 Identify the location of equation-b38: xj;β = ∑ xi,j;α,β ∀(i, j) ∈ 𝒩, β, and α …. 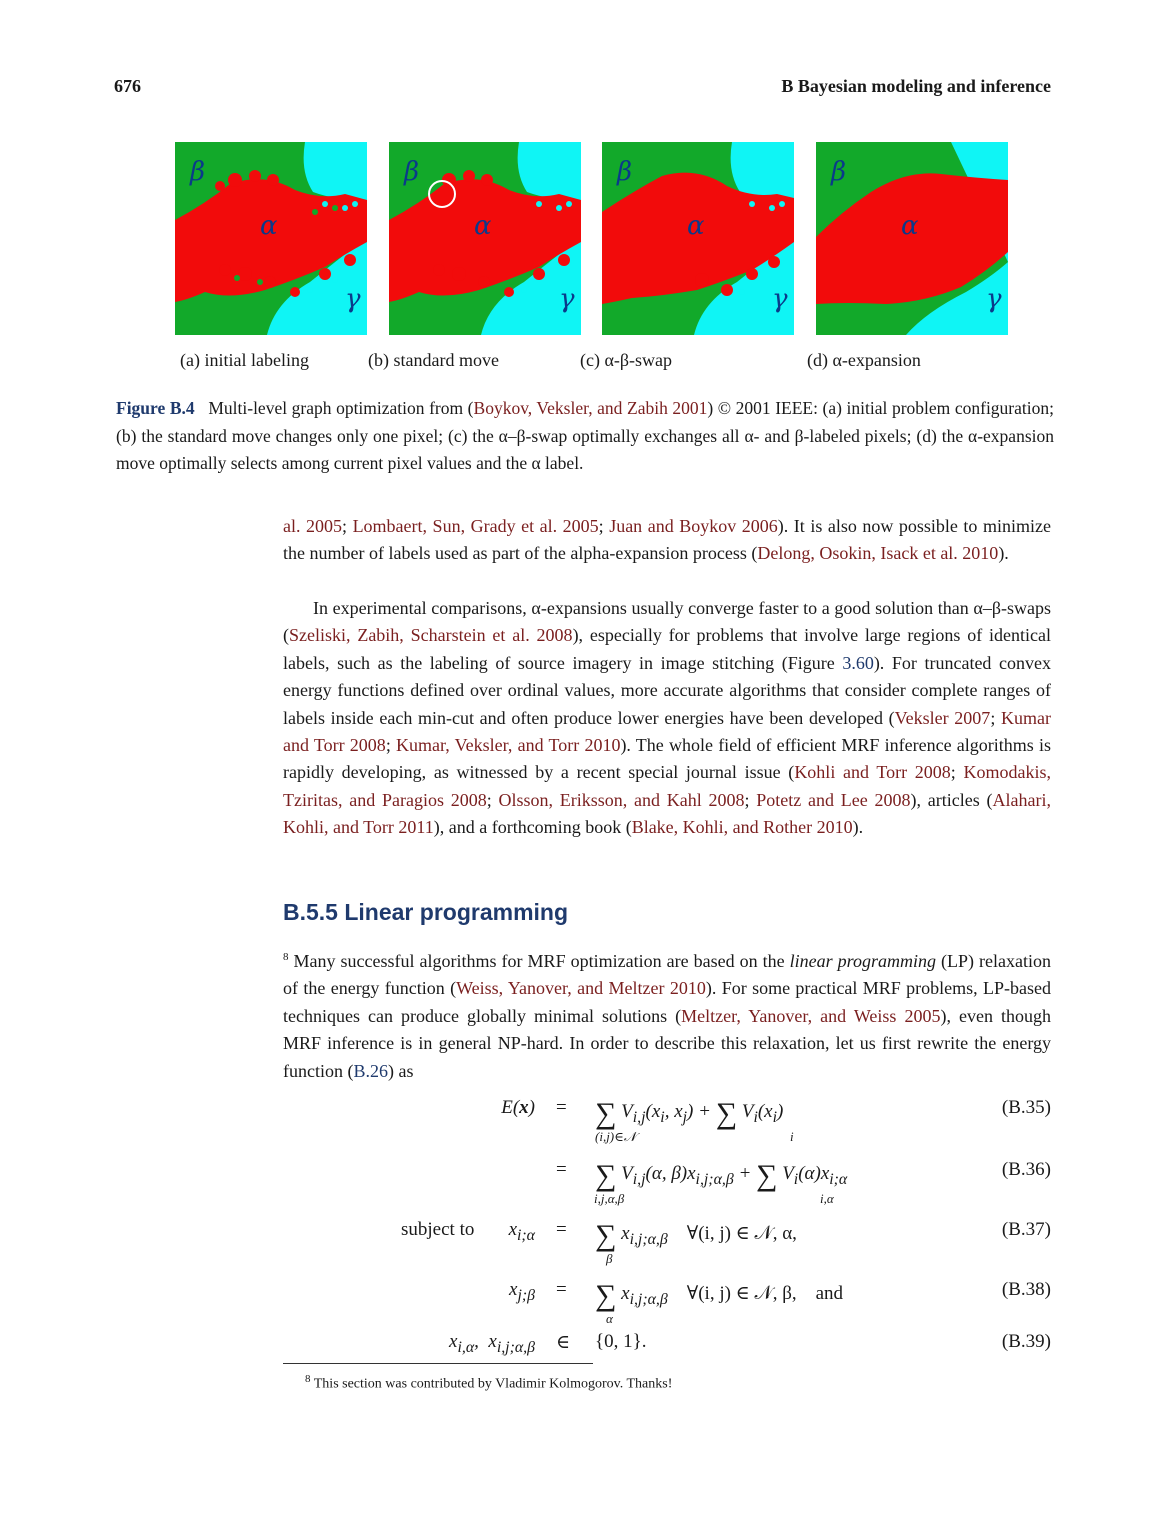
(582, 1302).